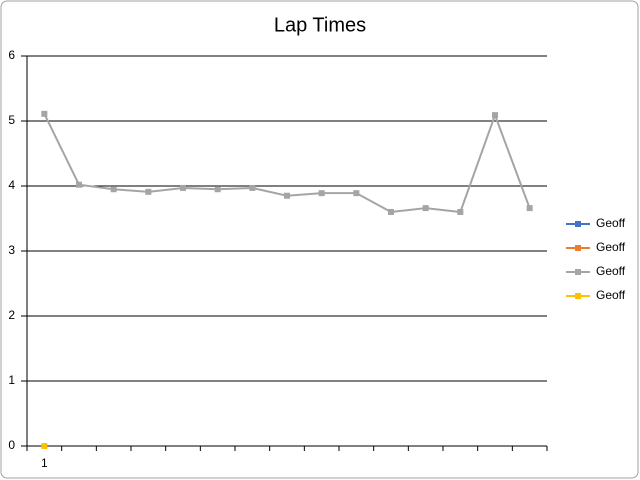 Image resolution: width=640 pixels, height=480 pixels. I want to click on y-tick-label: 5, so click(11, 120).